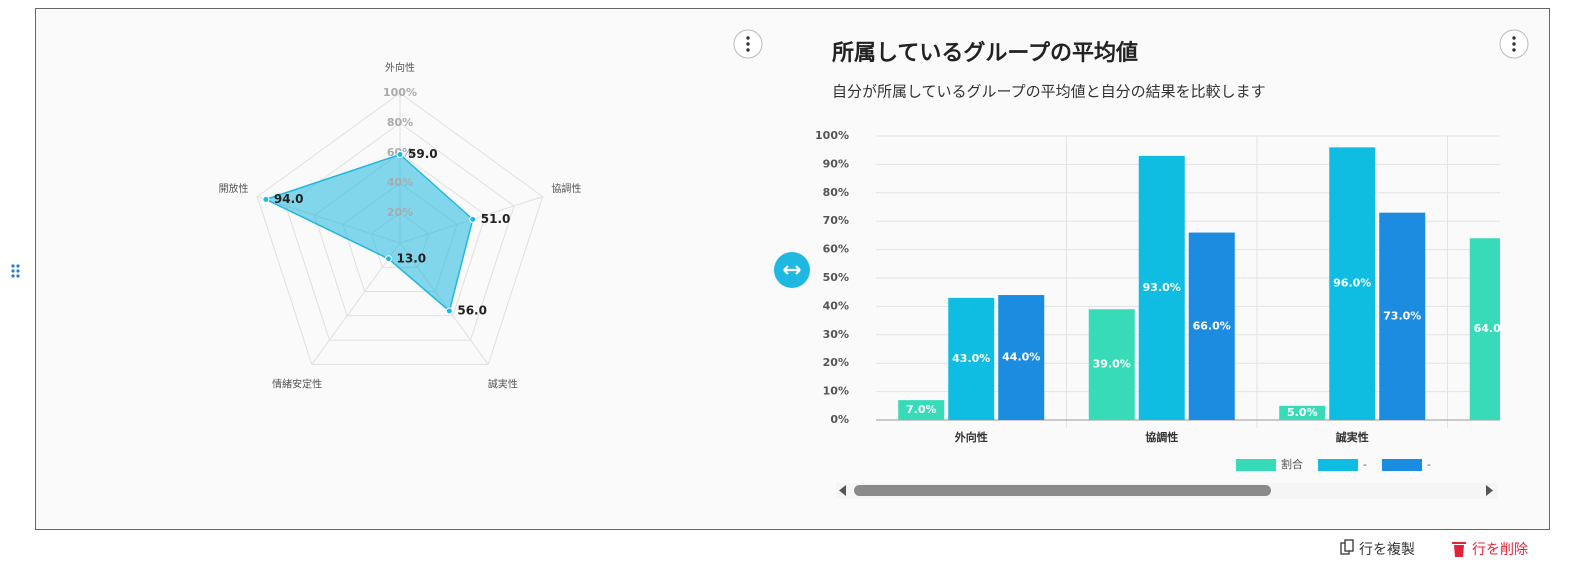 The height and width of the screenshot is (565, 1572). Describe the element at coordinates (368, 233) in the screenshot. I see `radar-area` at that location.